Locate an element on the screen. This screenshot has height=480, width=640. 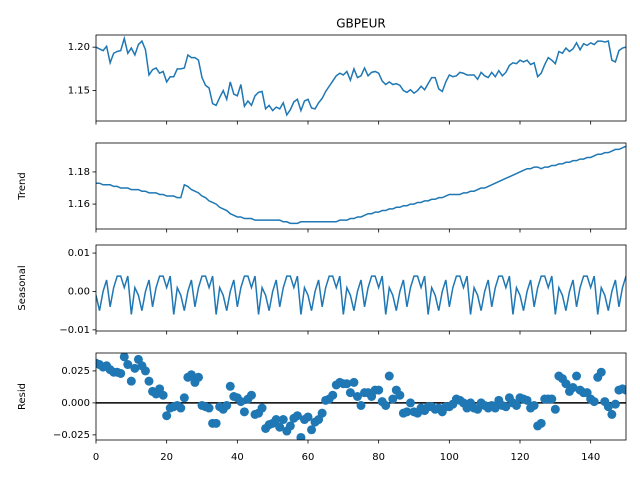
y-tick-label: 0.025 is located at coordinates (75, 371).